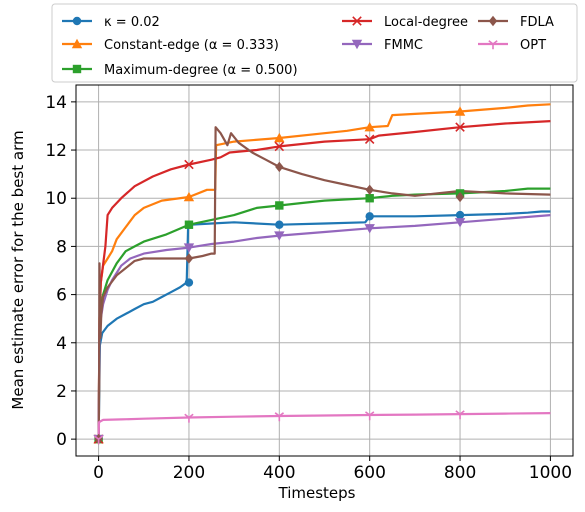  What do you see at coordinates (61, 392) in the screenshot?
I see `y-tick-label: 2` at bounding box center [61, 392].